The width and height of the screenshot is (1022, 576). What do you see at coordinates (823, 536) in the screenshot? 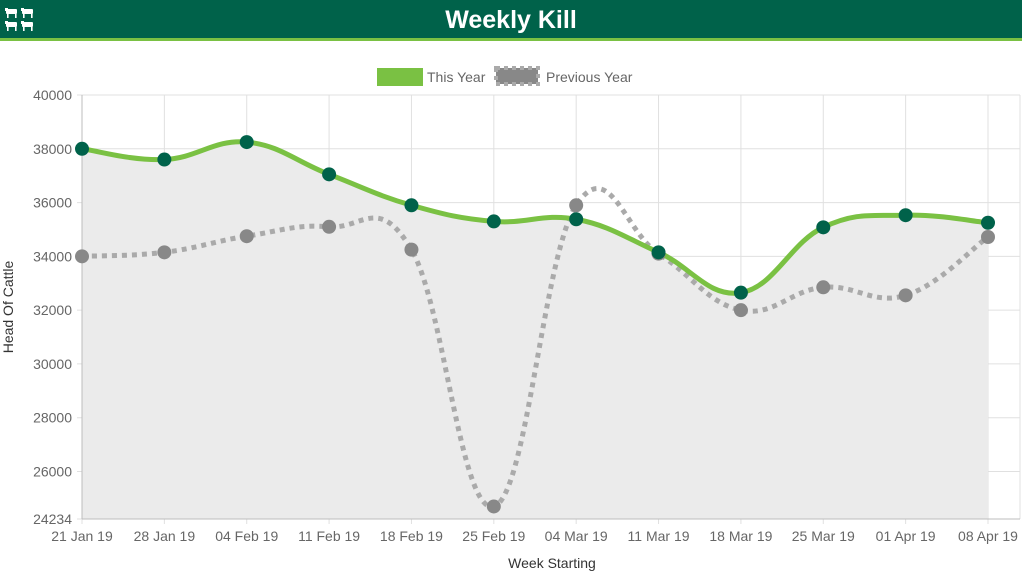
I see `x-tick-label: 25 Mar 19` at bounding box center [823, 536].